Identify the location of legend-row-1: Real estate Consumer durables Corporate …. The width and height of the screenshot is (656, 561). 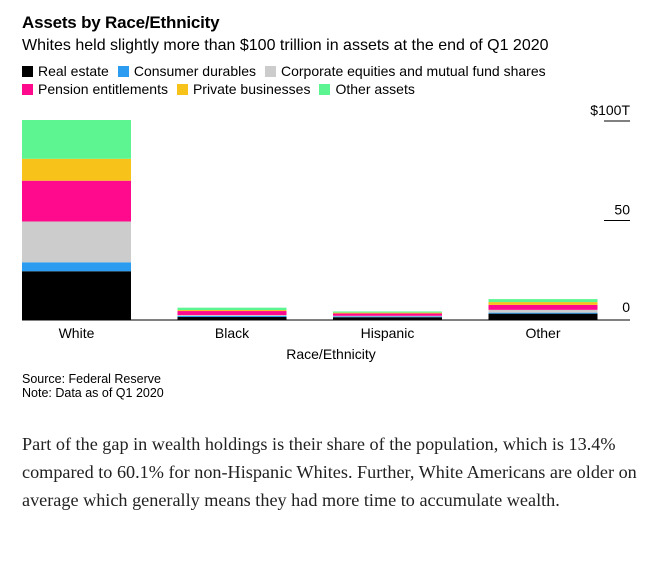
(332, 71).